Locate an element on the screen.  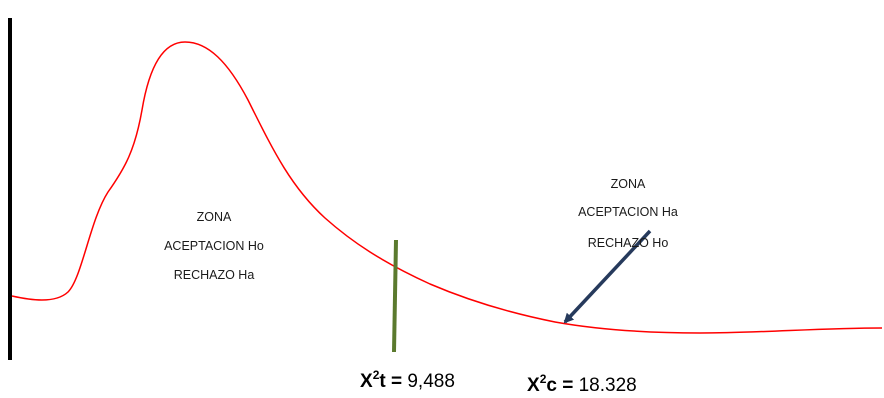
chi-square-calc-exponent: 2 is located at coordinates (543, 379).